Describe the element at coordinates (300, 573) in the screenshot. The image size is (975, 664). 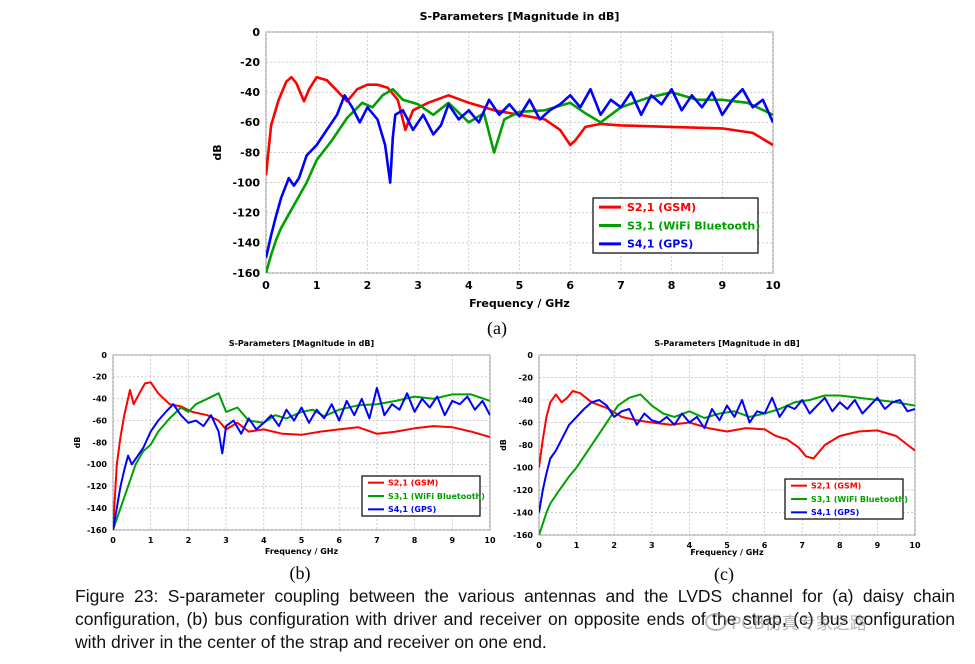
I see `subfigure-label: (b)` at that location.